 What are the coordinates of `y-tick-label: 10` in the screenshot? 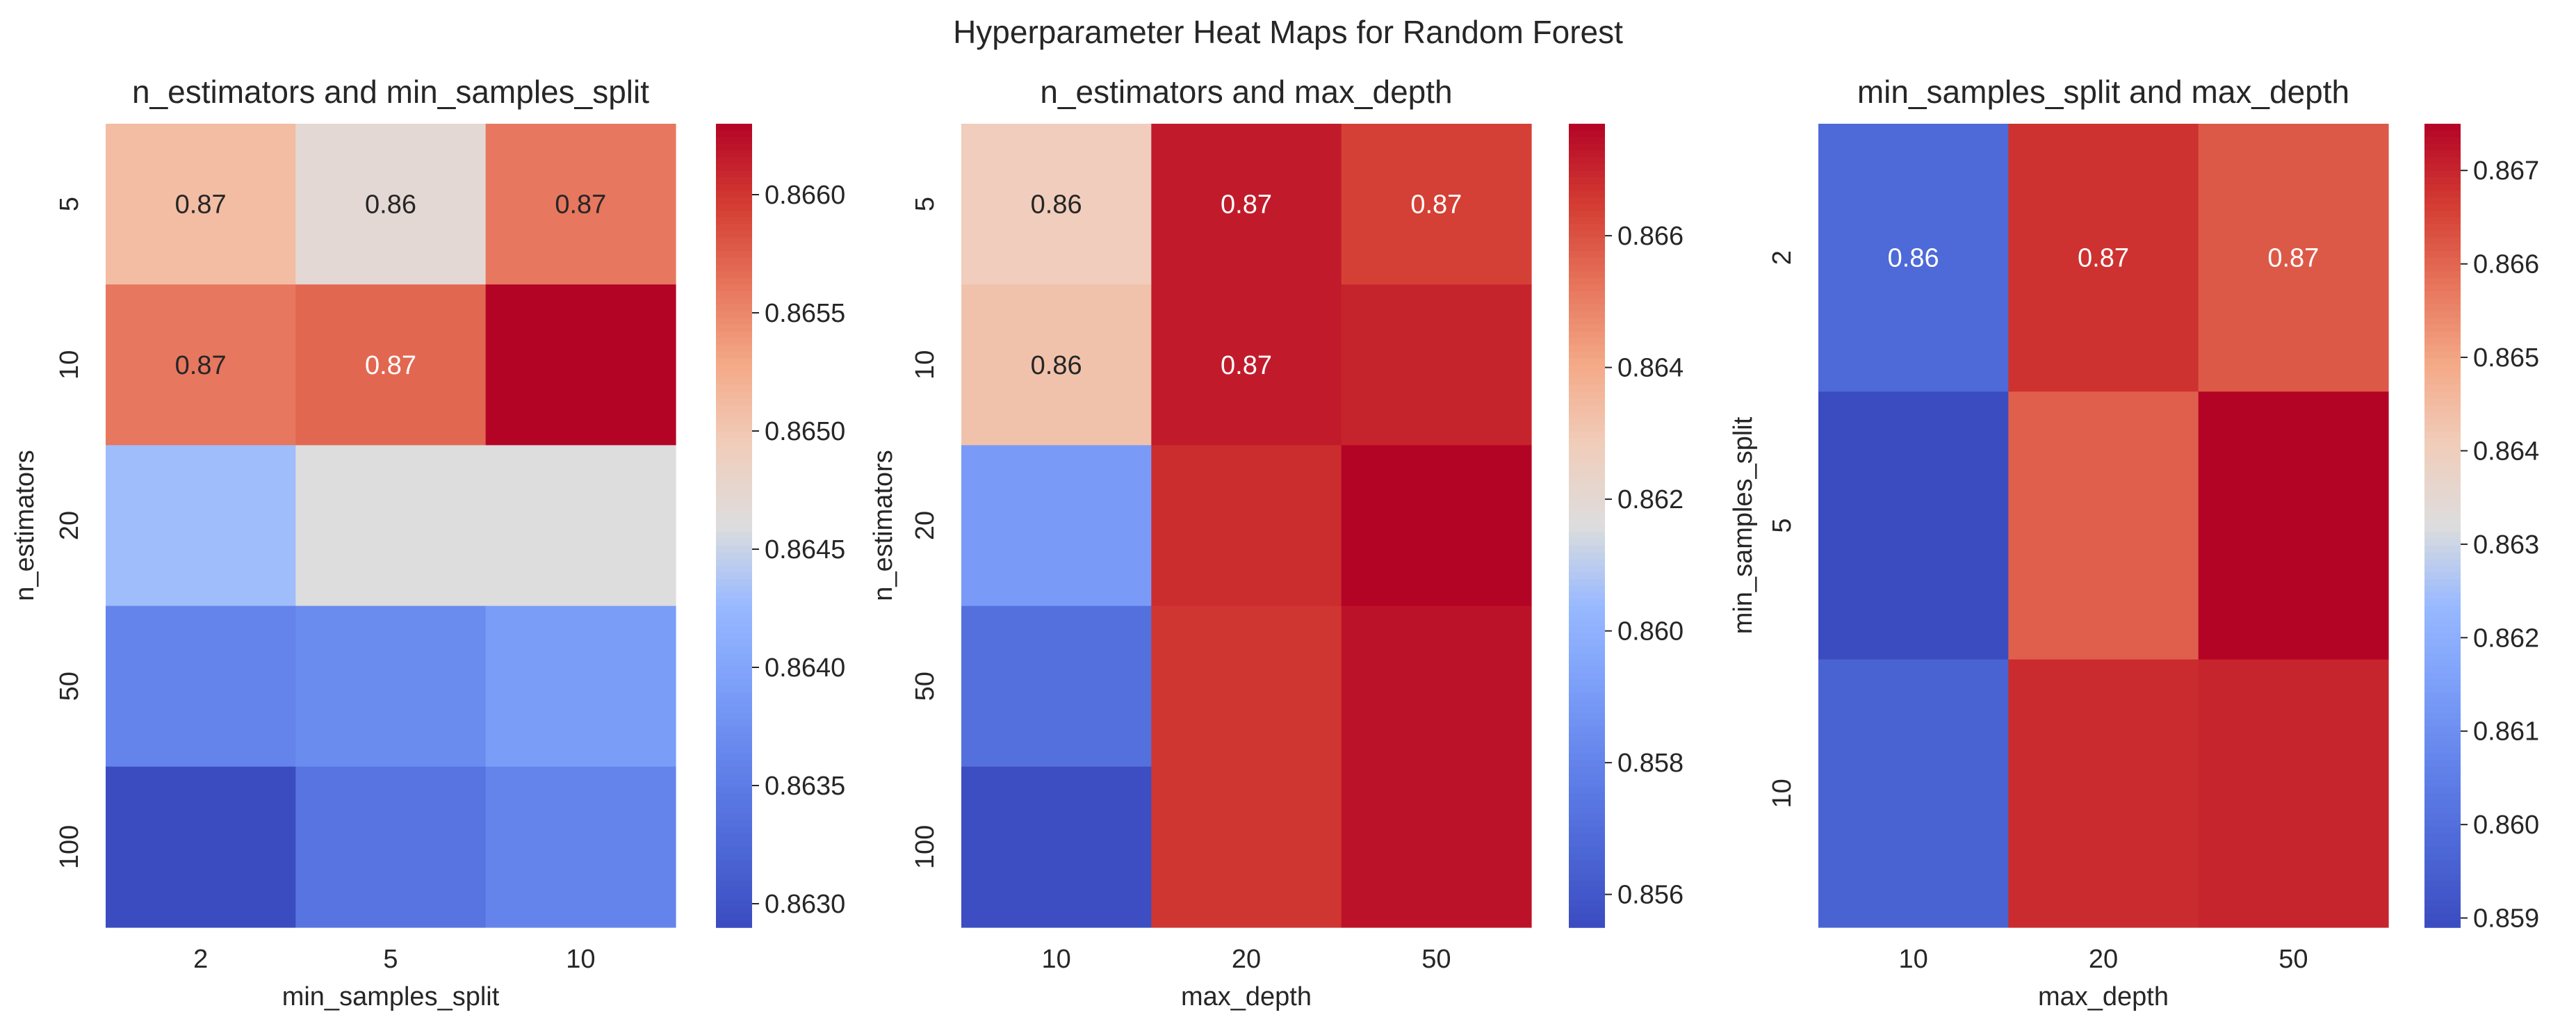 It's located at (1782, 794).